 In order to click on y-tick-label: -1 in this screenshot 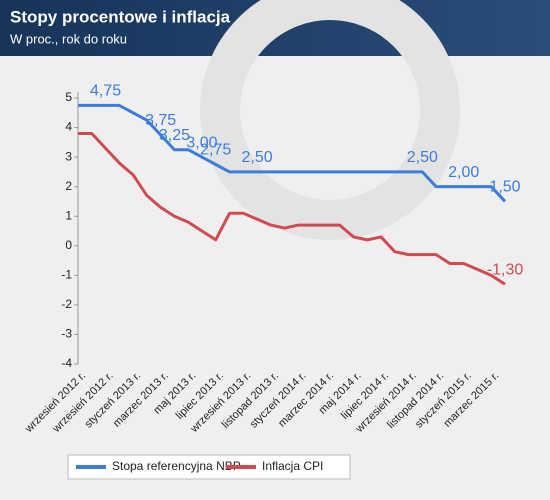, I will do `click(66, 275)`.